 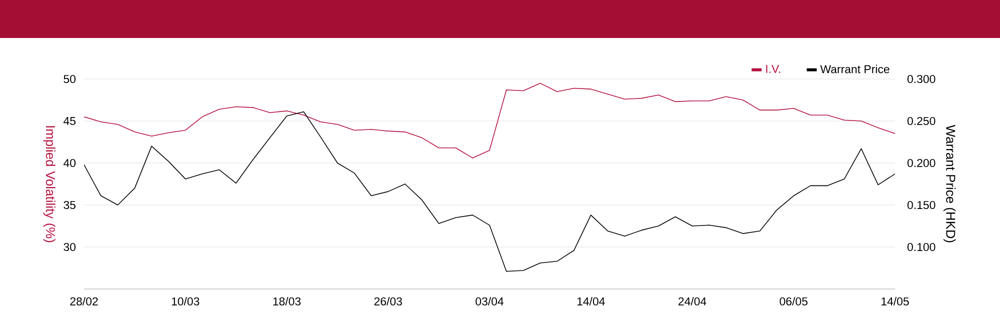 What do you see at coordinates (921, 163) in the screenshot?
I see `y2-tick-label: 0.200` at bounding box center [921, 163].